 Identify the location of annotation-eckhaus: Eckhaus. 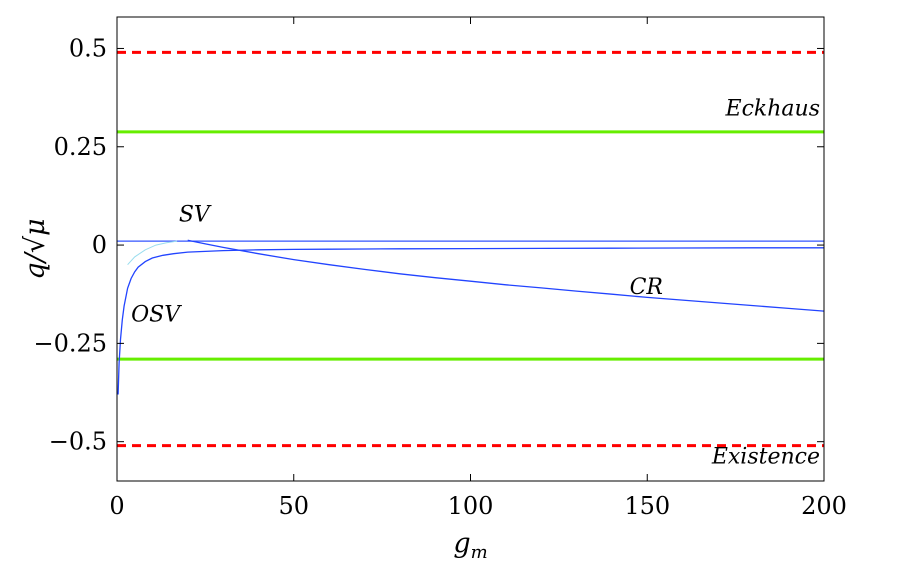
(772, 108).